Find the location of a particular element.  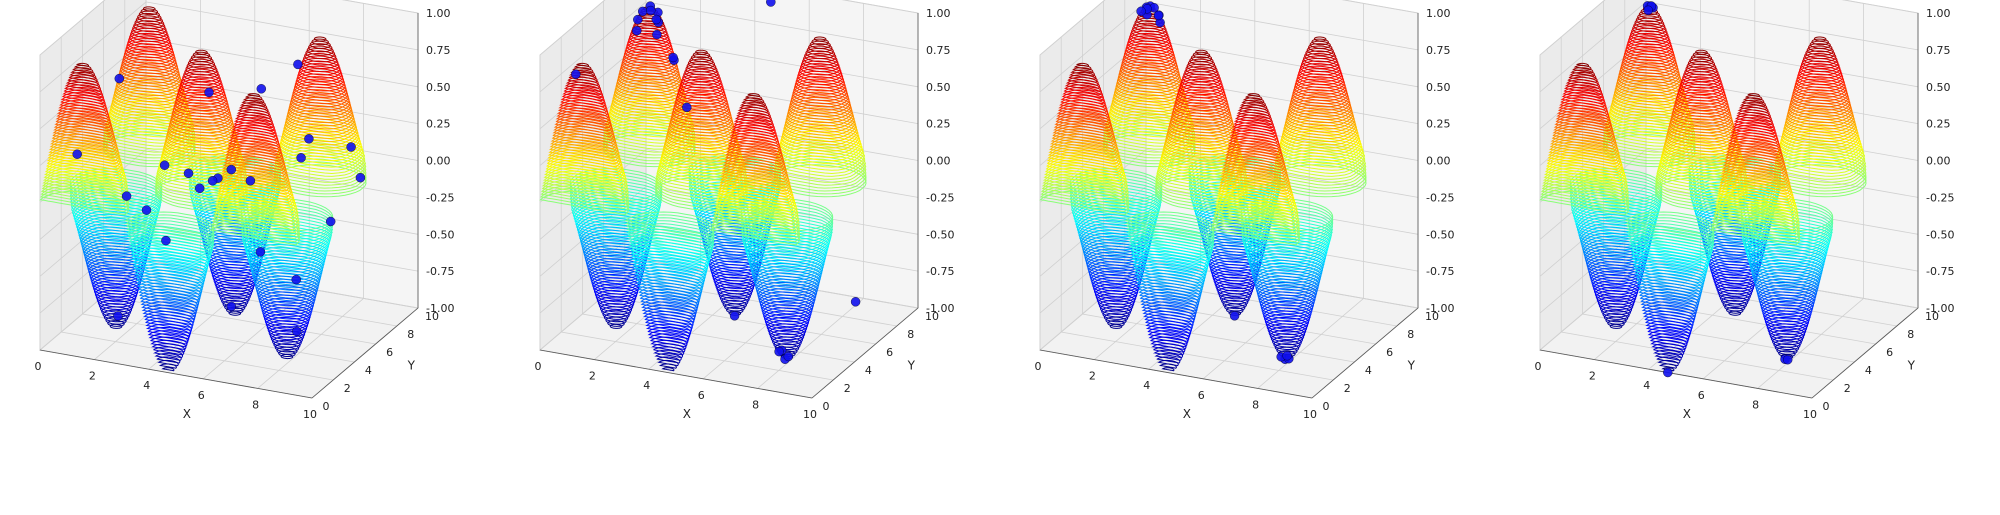

z-tick-label: 1.00 is located at coordinates (438, 13).